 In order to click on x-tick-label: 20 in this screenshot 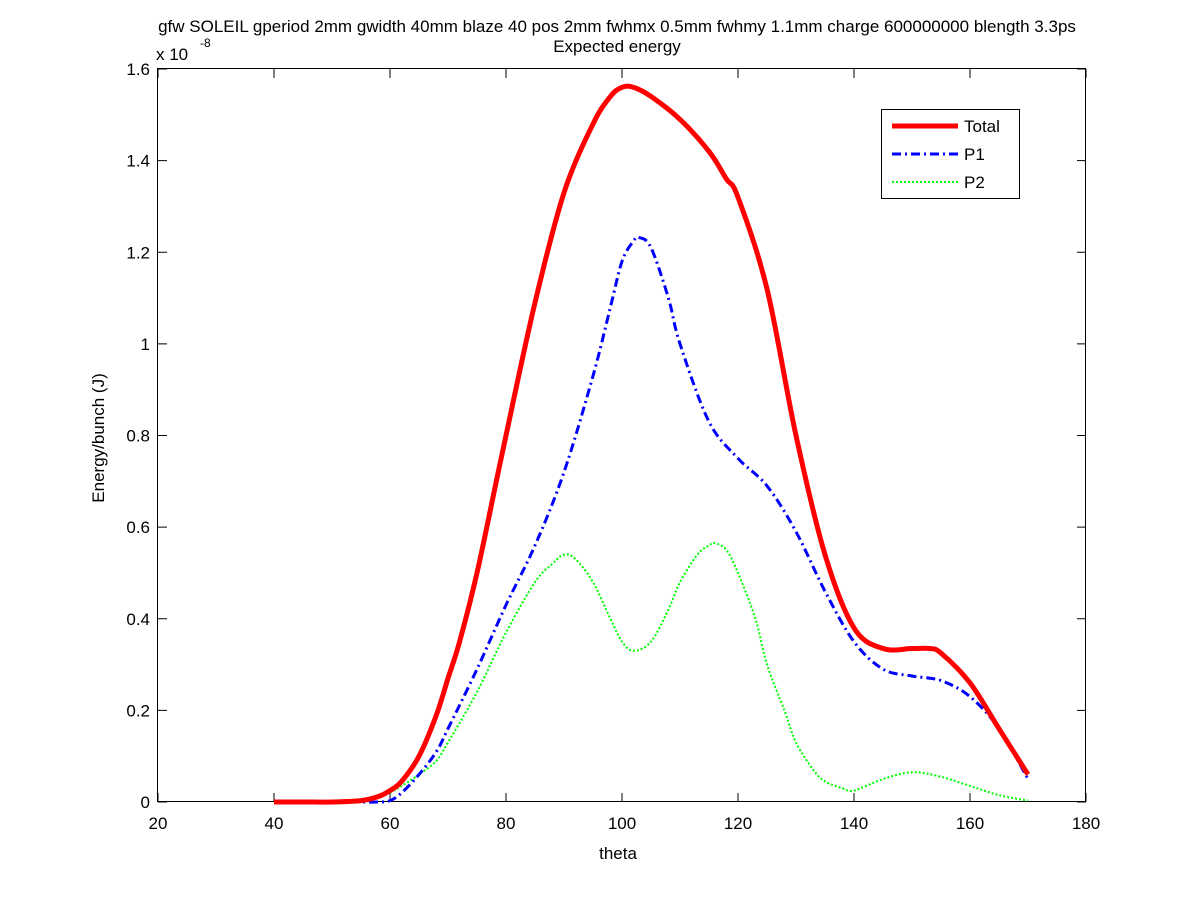, I will do `click(158, 823)`.